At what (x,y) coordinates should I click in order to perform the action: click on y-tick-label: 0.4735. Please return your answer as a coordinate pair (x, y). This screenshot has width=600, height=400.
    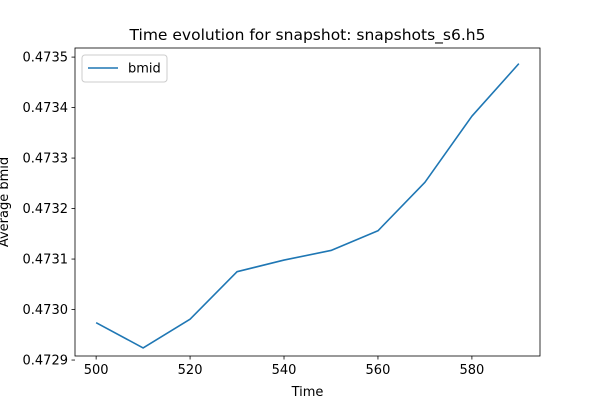
    Looking at the image, I should click on (46, 58).